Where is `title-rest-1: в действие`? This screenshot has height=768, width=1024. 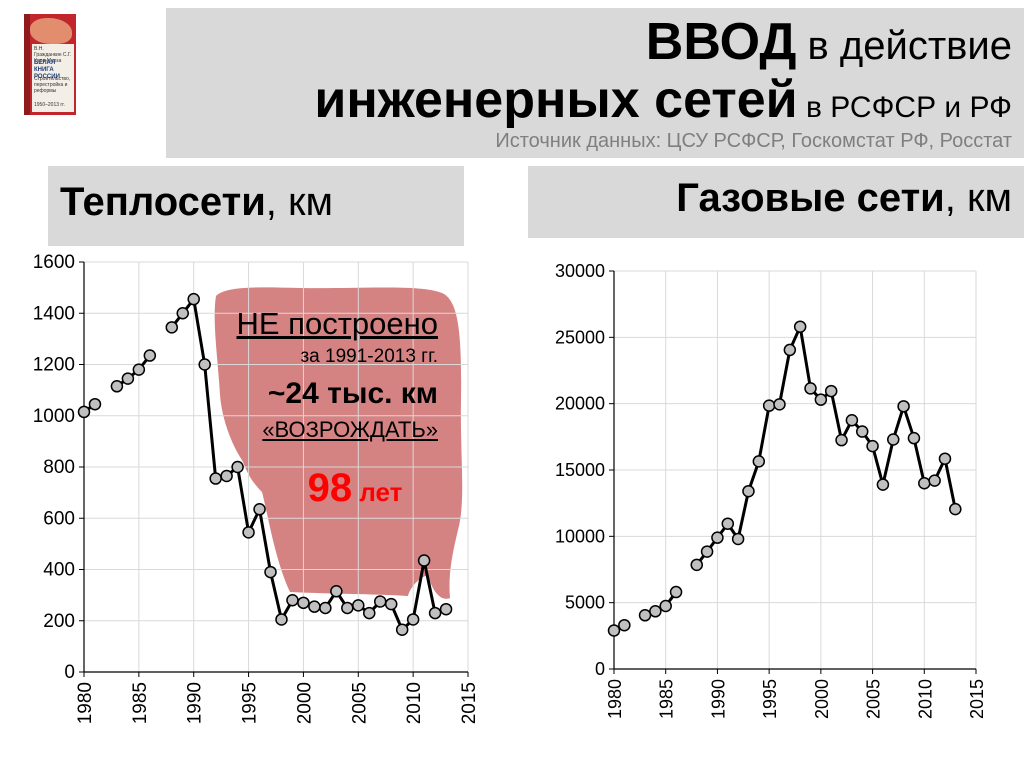 title-rest-1: в действие is located at coordinates (904, 46).